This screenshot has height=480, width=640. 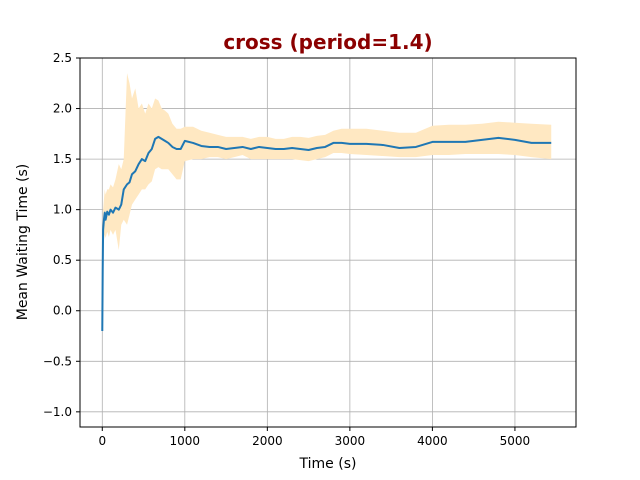 I want to click on y-axis-label: Mean Waiting Time (s), so click(x=23, y=242).